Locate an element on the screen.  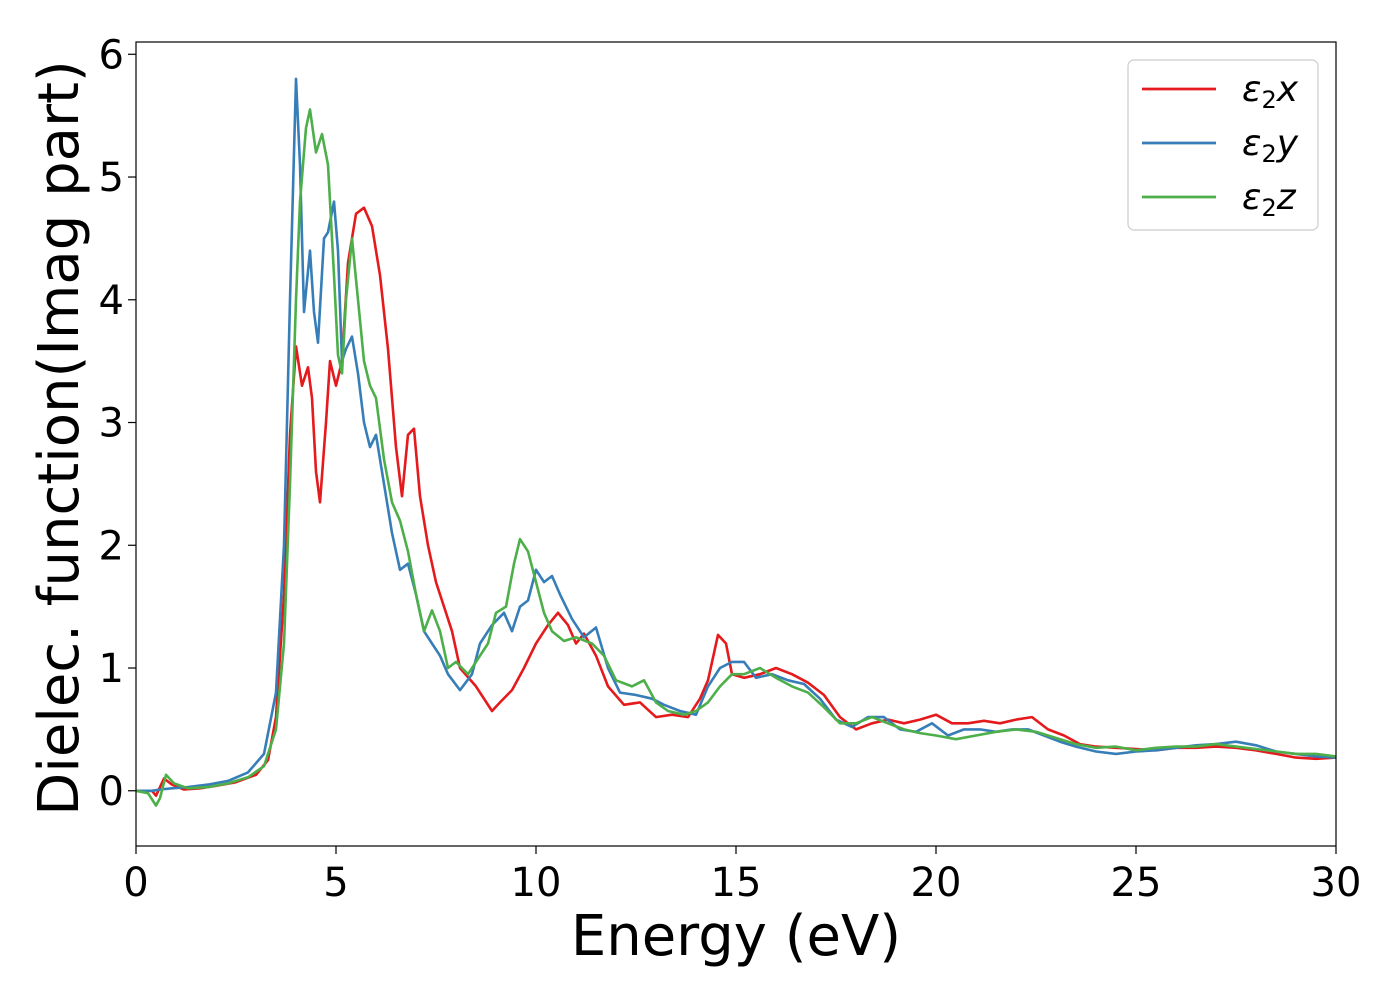
x-axis-ticks: 0 5 10 15 20 25 30 is located at coordinates (742, 876).